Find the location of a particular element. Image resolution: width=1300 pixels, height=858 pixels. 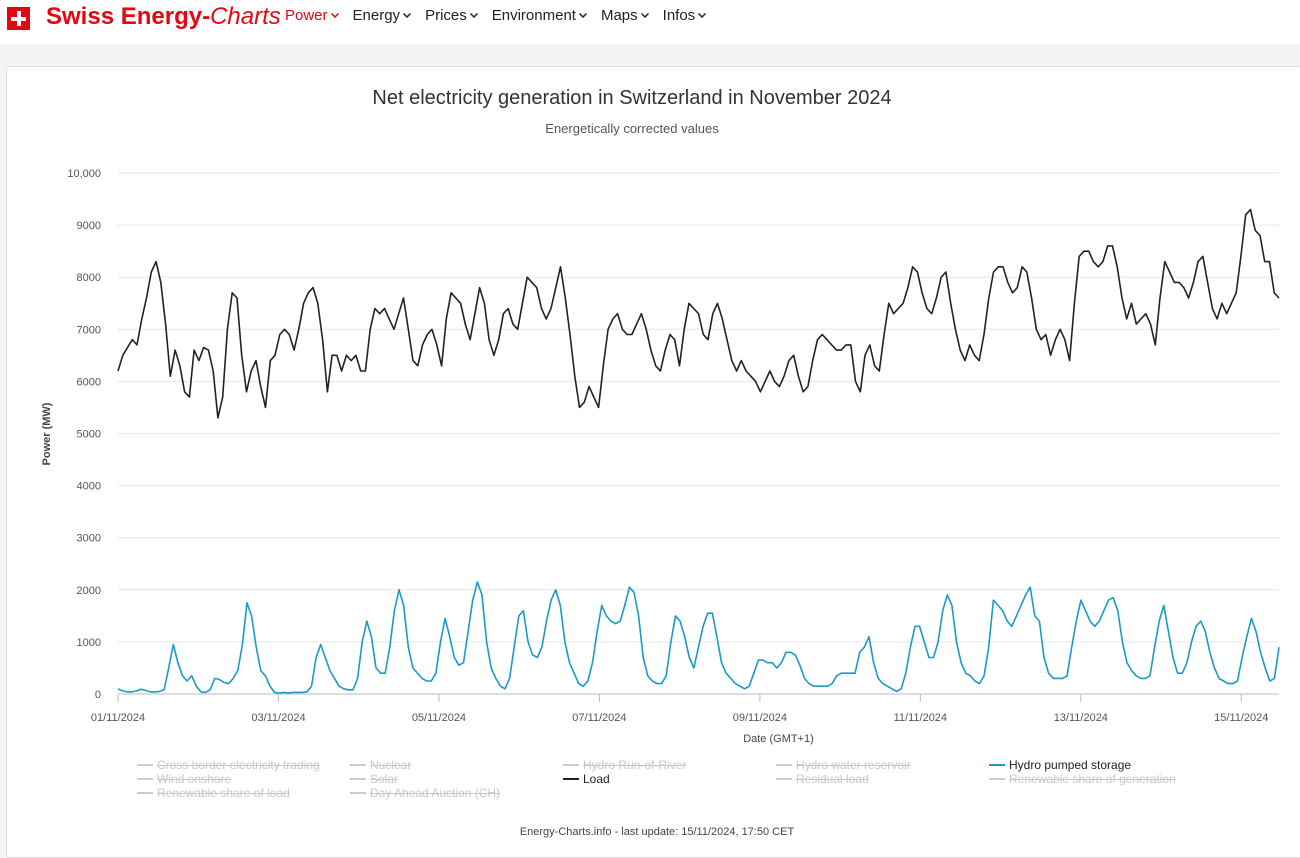

x-tick-label: 13/11/2024 is located at coordinates (1081, 718).